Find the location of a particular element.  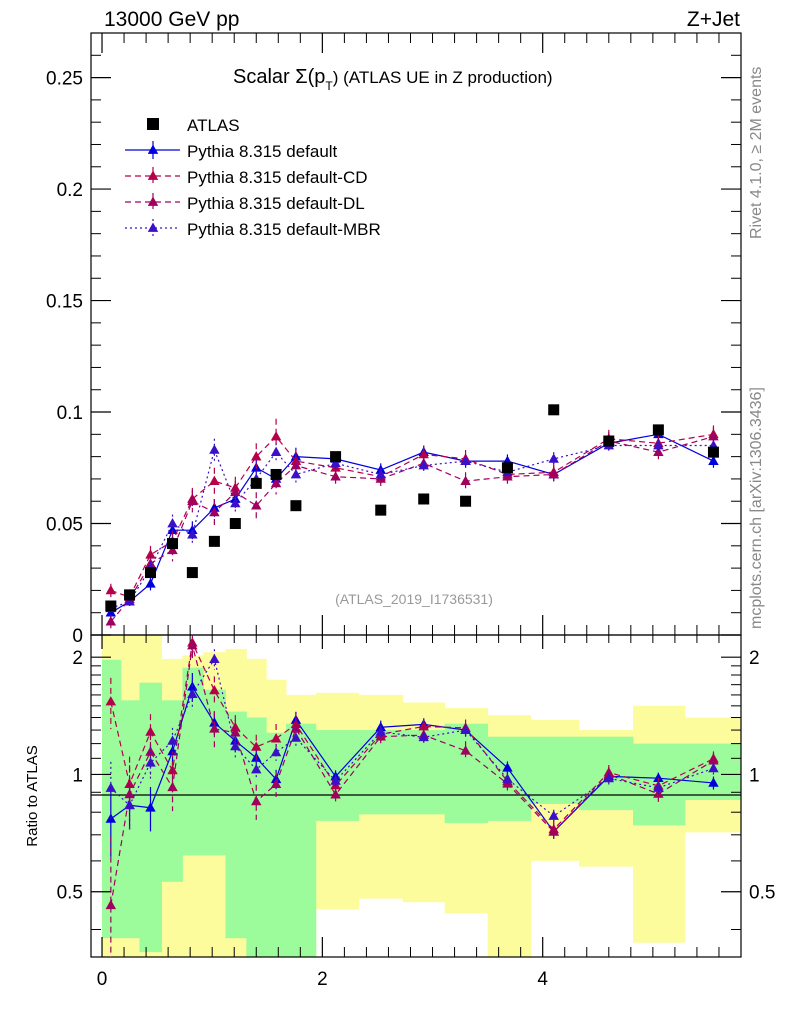

legend-marker-default is located at coordinates (153, 149).